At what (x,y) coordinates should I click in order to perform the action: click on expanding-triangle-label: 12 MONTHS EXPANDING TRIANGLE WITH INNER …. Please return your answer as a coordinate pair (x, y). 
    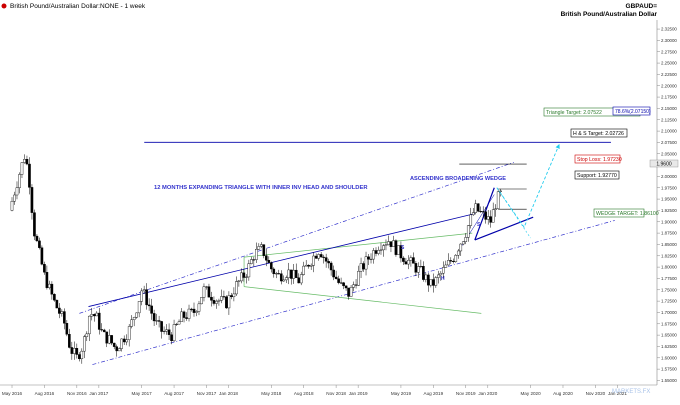
    Looking at the image, I should click on (261, 188).